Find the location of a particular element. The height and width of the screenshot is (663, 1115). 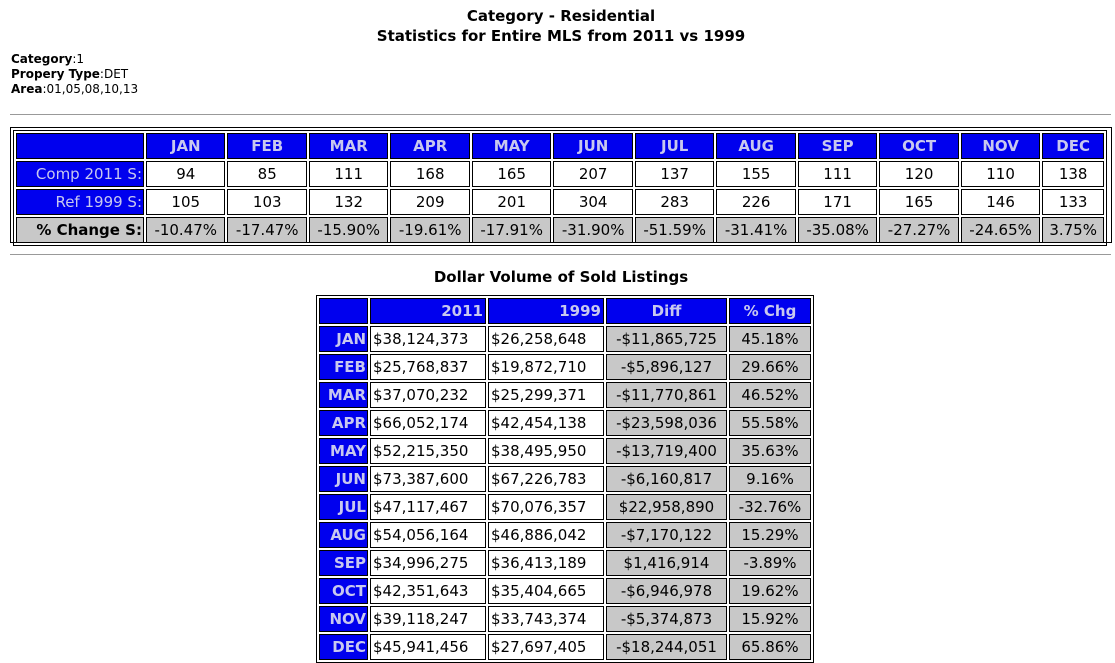

header-corner is located at coordinates (80, 146).